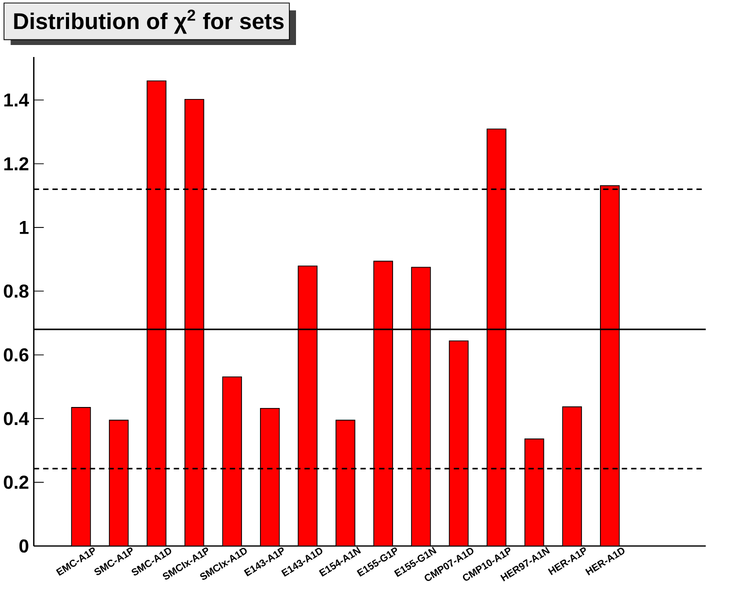  I want to click on chart-title: Distribution of χ$^{2}$ for sets, so click(149, 22).